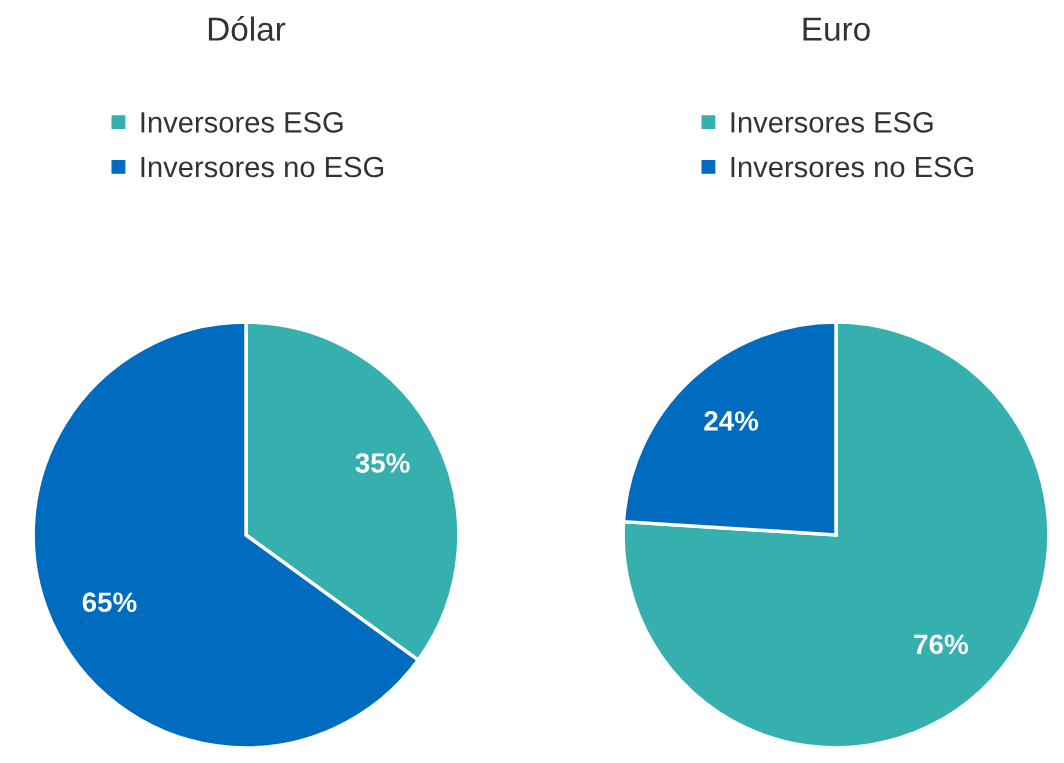 The width and height of the screenshot is (1064, 763). What do you see at coordinates (247, 28) in the screenshot?
I see `chart-title: Dólar` at bounding box center [247, 28].